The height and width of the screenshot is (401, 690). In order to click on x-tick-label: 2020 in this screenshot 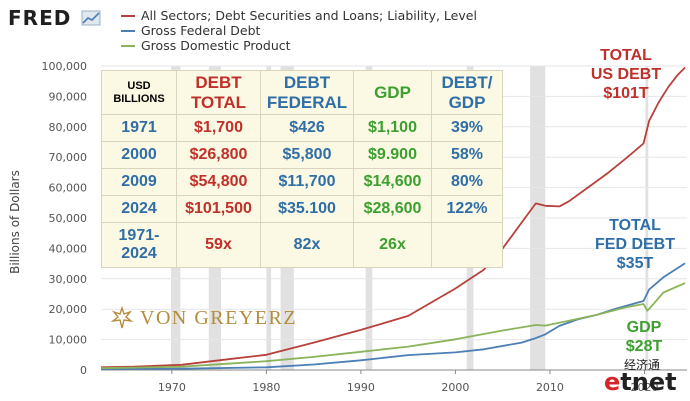, I will do `click(644, 387)`.